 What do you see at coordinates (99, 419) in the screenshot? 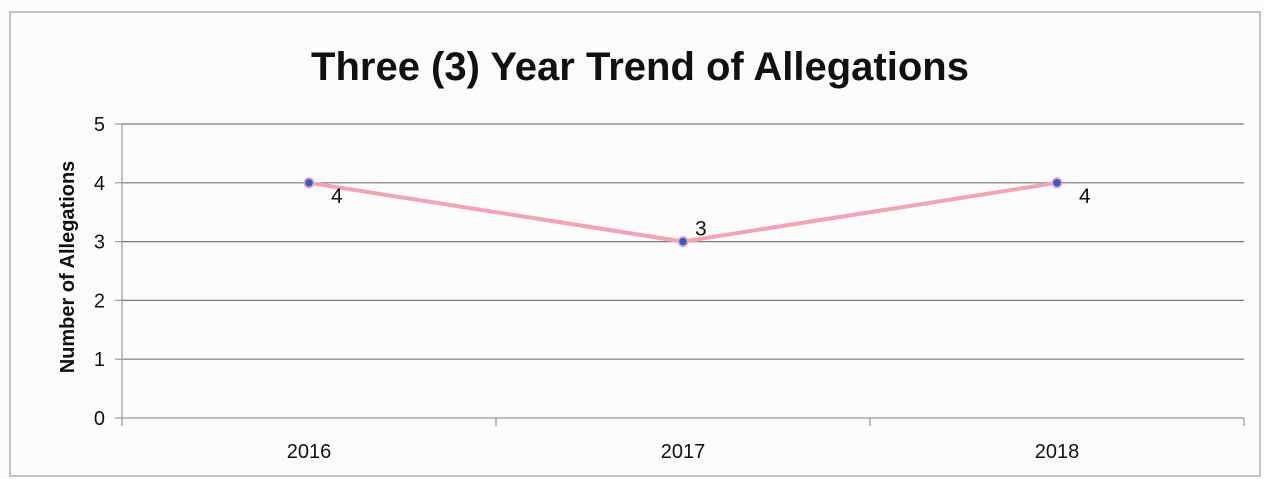
I see `y-tick-label: 0` at bounding box center [99, 419].